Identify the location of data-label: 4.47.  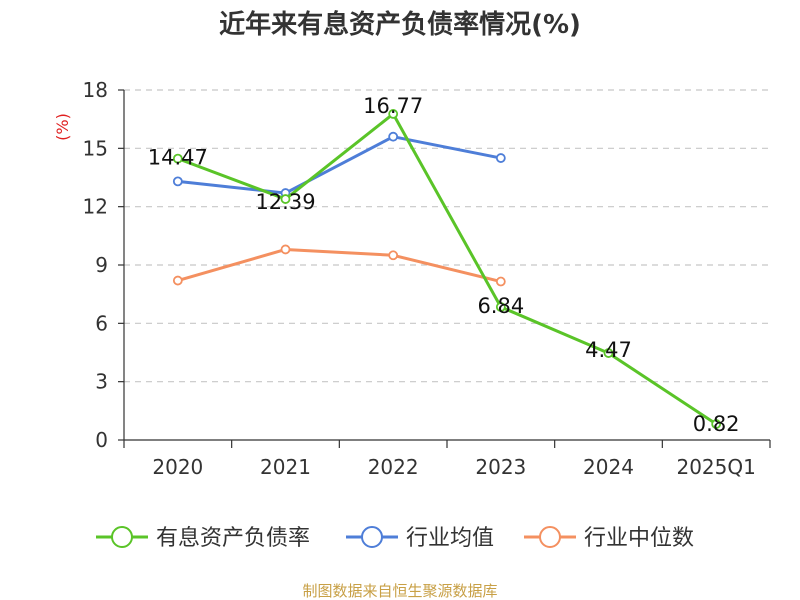
(608, 350).